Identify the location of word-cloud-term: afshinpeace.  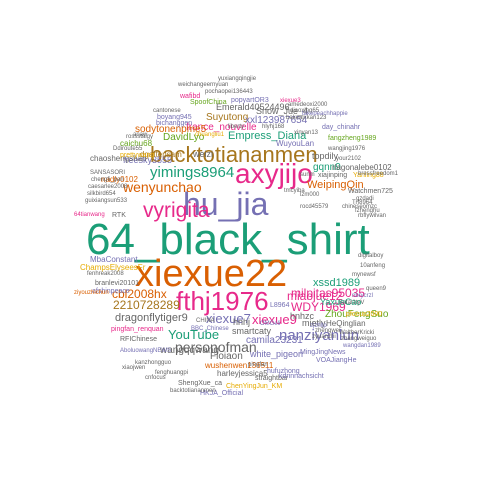
(111, 291).